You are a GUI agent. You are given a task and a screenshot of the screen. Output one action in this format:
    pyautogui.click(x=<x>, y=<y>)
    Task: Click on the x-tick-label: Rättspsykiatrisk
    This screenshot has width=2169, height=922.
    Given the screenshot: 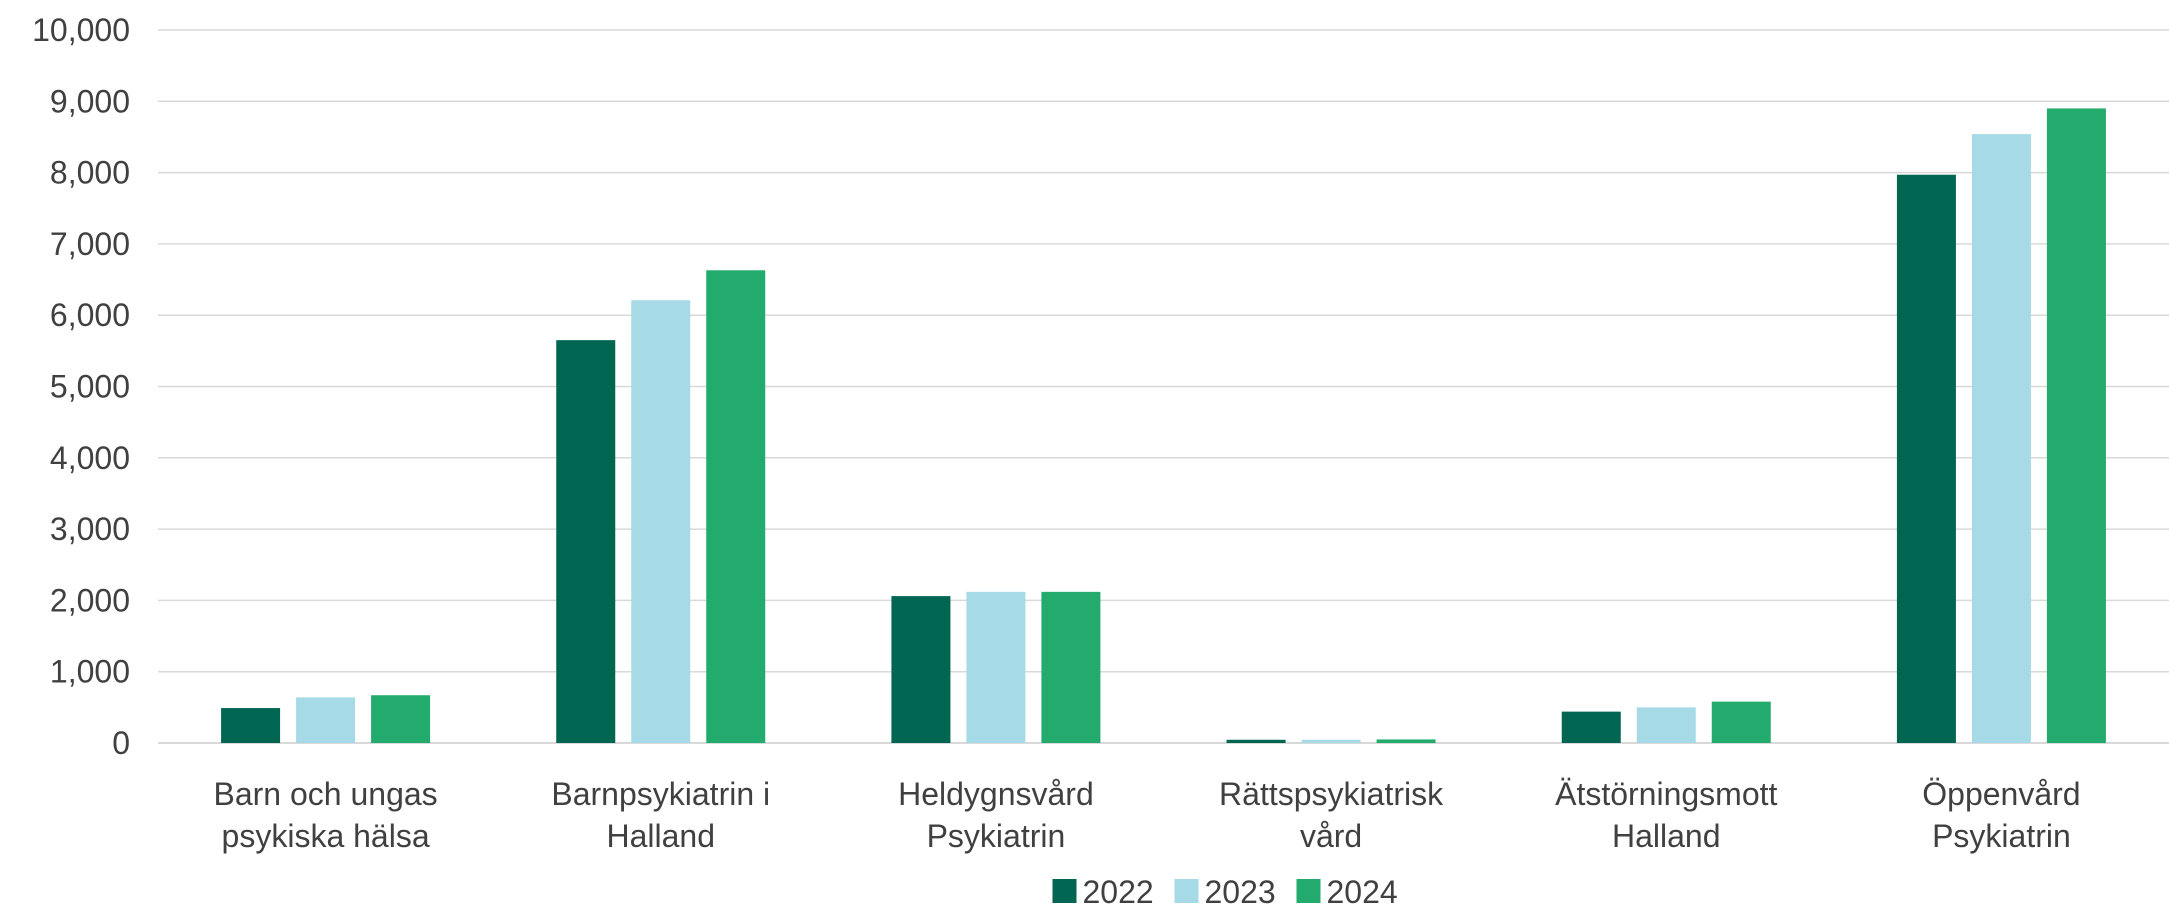 What is the action you would take?
    pyautogui.click(x=1331, y=794)
    